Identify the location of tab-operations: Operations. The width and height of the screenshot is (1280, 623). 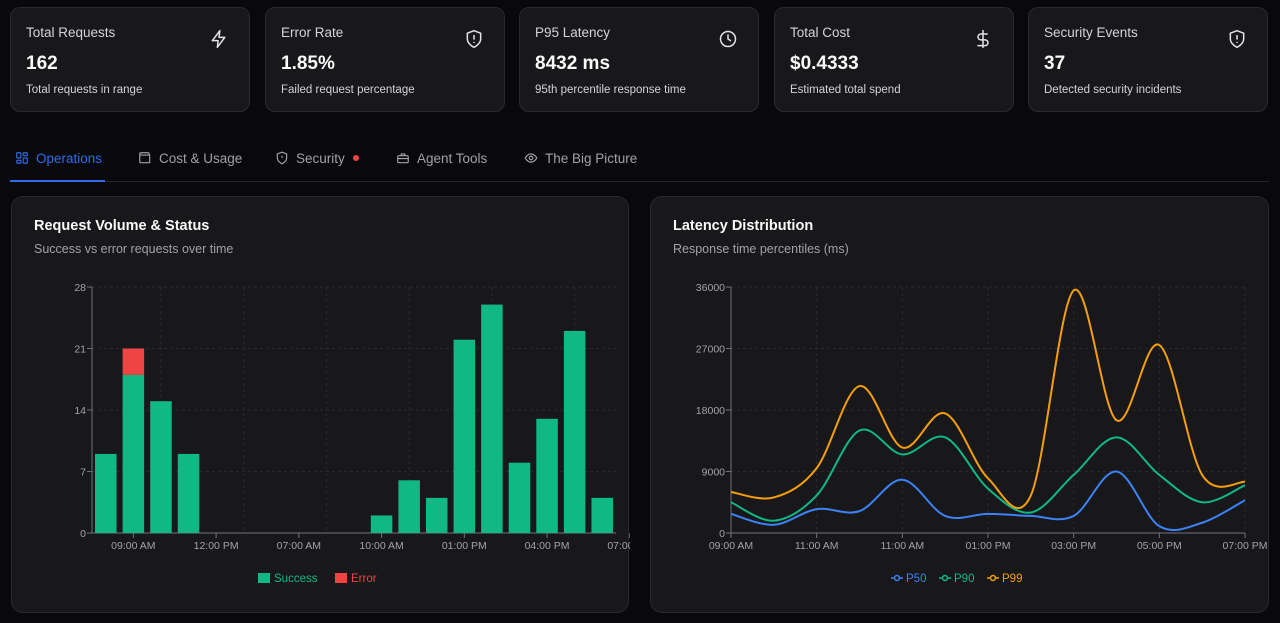
(57, 158).